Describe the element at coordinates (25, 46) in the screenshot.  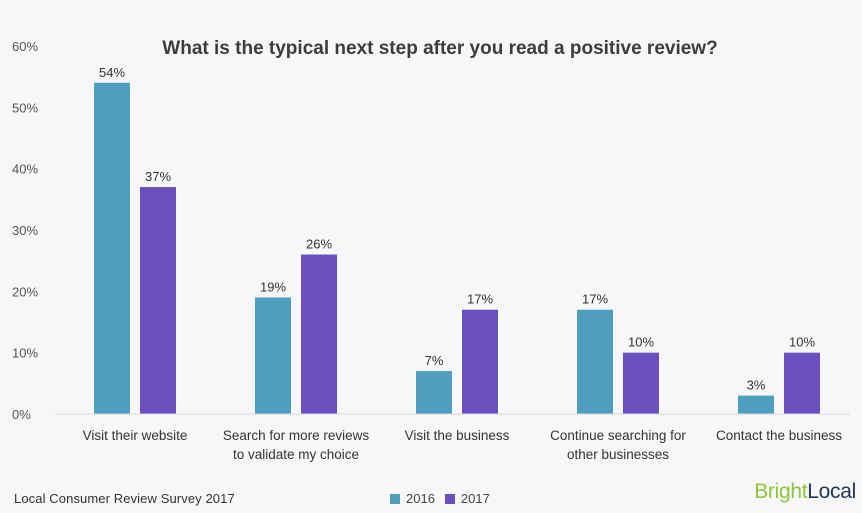
I see `y-tick-label: 60%` at that location.